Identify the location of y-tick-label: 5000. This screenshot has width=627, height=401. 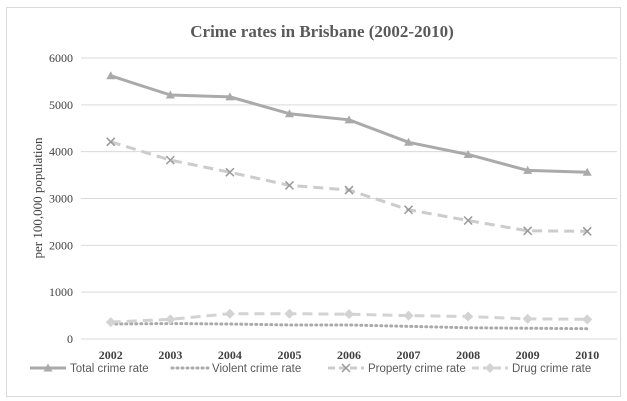
(61, 105).